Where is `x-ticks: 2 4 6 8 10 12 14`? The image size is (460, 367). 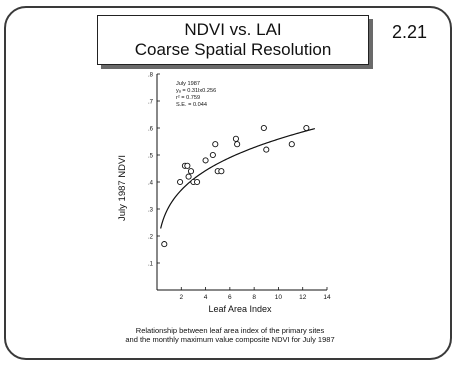 x-ticks: 2 4 6 8 10 12 14 is located at coordinates (255, 294).